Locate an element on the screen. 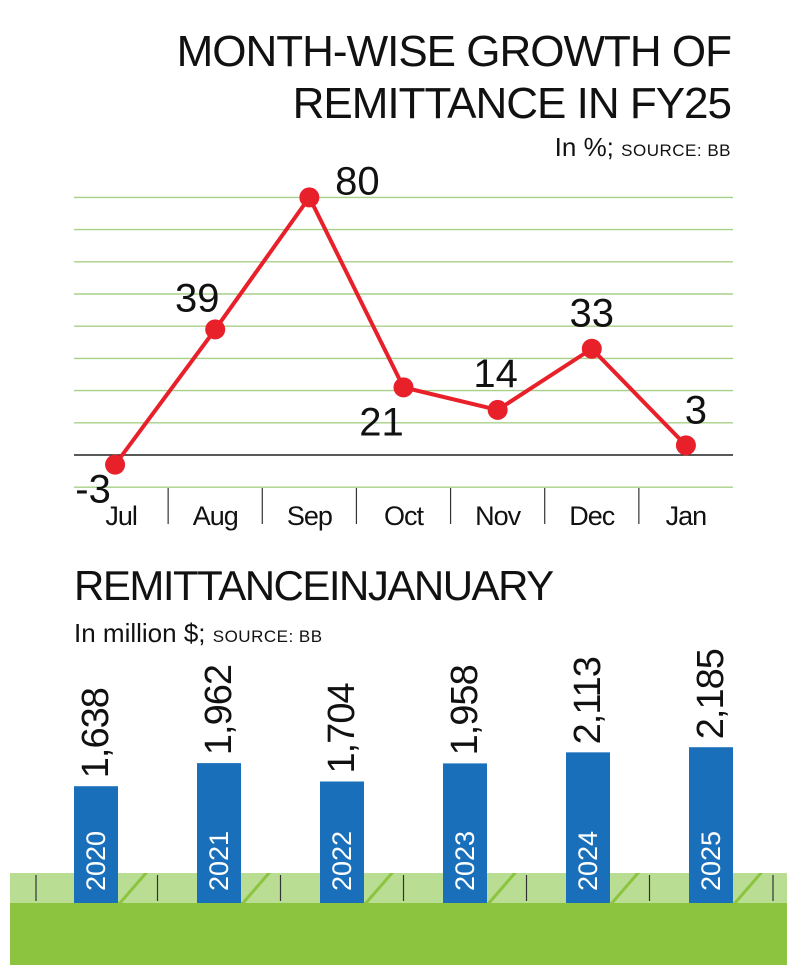 Image resolution: width=797 pixels, height=975 pixels. bar-chart-title: REMITTANCEINJANUARY is located at coordinates (314, 585).